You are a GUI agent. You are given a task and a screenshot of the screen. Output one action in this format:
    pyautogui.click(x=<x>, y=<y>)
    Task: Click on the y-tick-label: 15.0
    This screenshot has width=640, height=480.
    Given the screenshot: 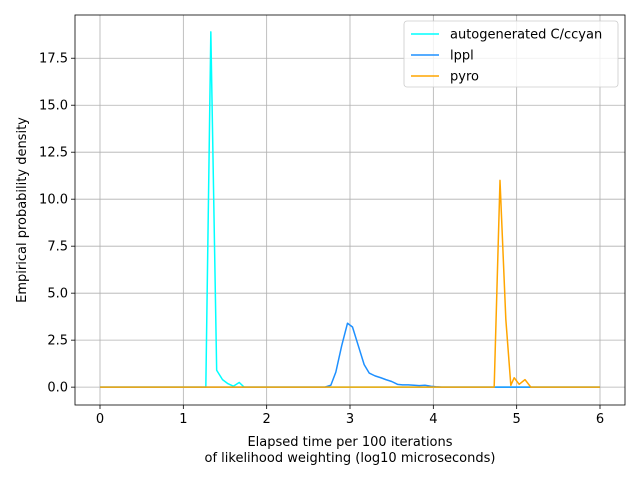 What is the action you would take?
    pyautogui.click(x=53, y=106)
    